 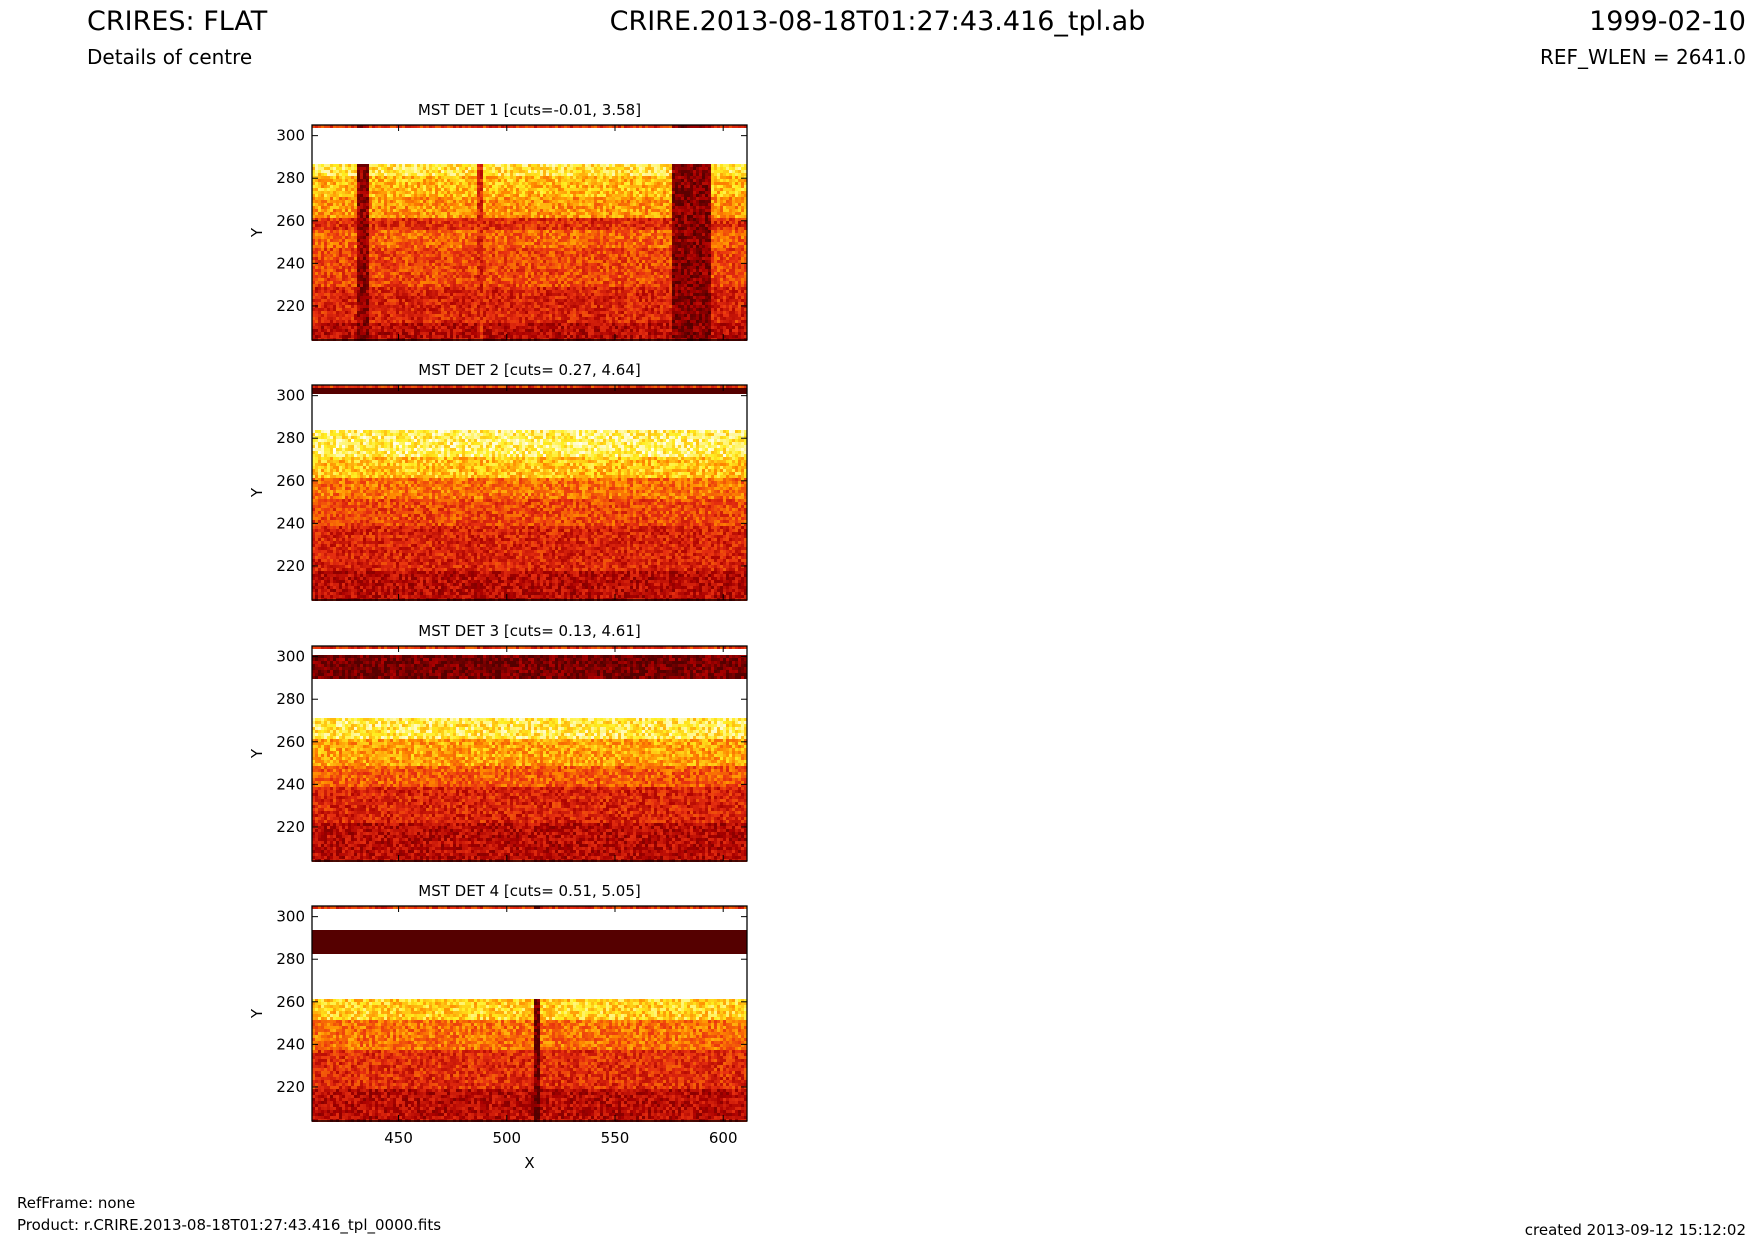 I want to click on panel-title: MST DET 1 [cuts=-0.01, 3.58], so click(x=529, y=110).